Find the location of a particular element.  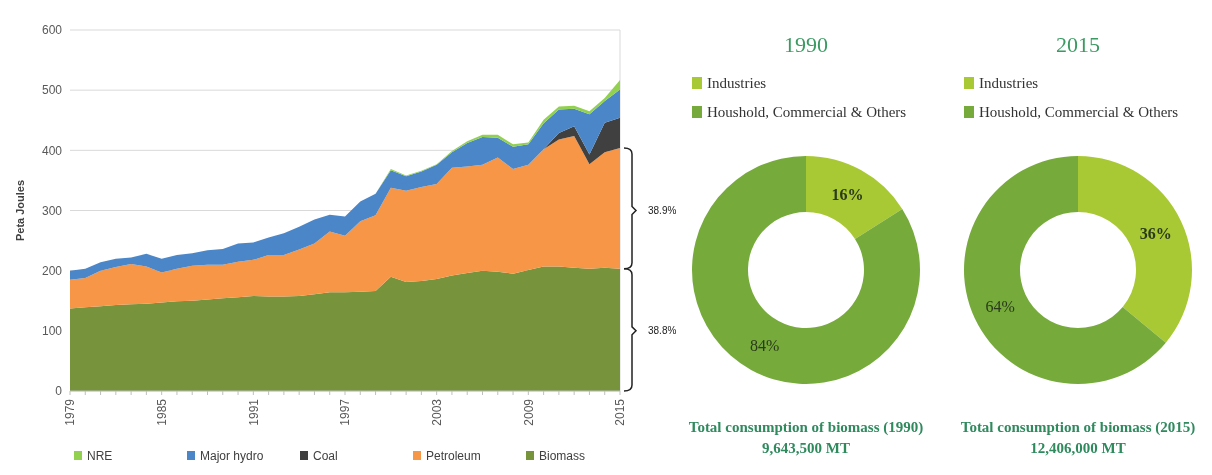

x-tick-label: 1985 is located at coordinates (161, 412).